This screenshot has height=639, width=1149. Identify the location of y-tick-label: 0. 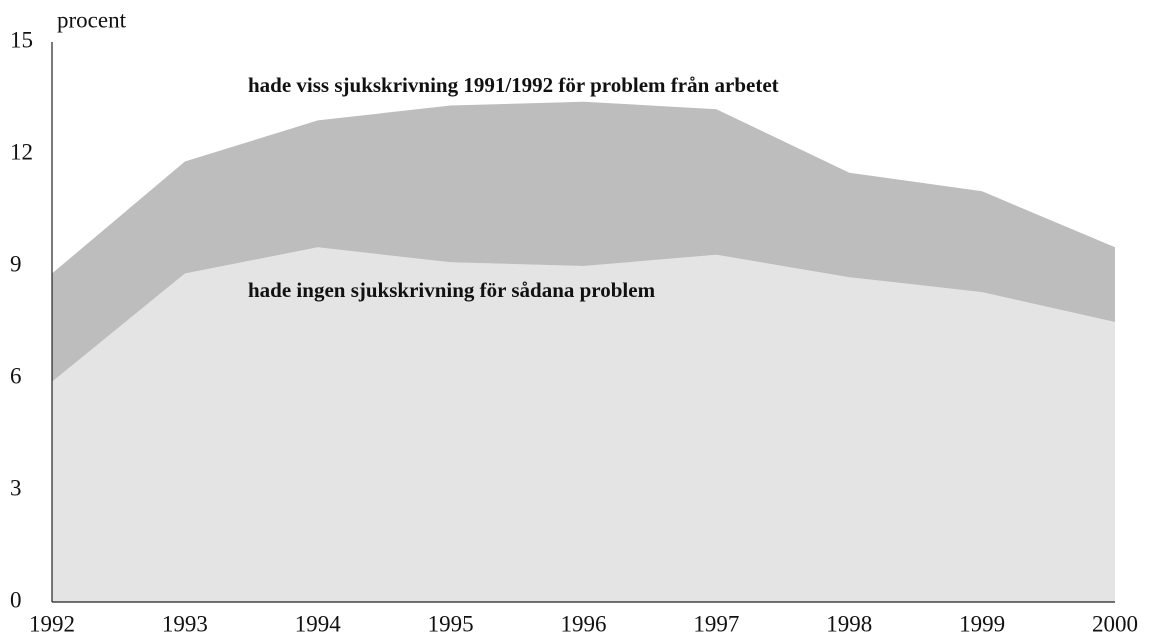
(16, 599).